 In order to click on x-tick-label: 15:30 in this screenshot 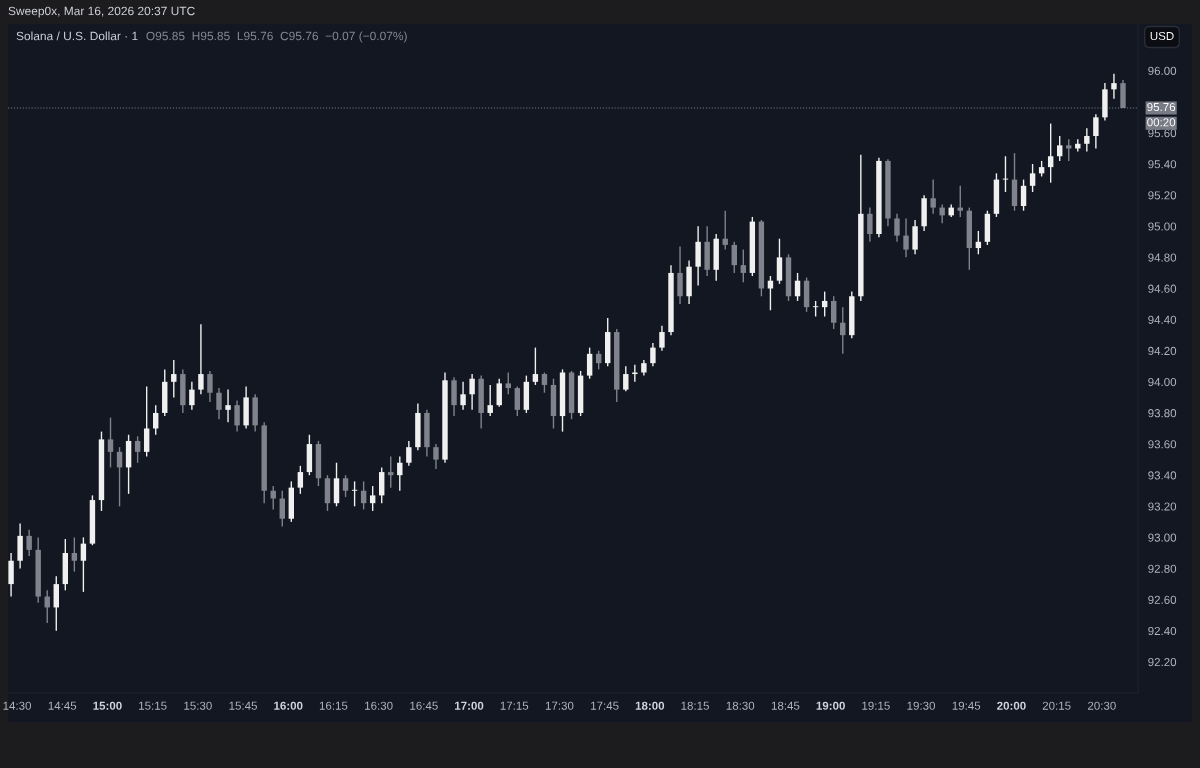, I will do `click(198, 705)`.